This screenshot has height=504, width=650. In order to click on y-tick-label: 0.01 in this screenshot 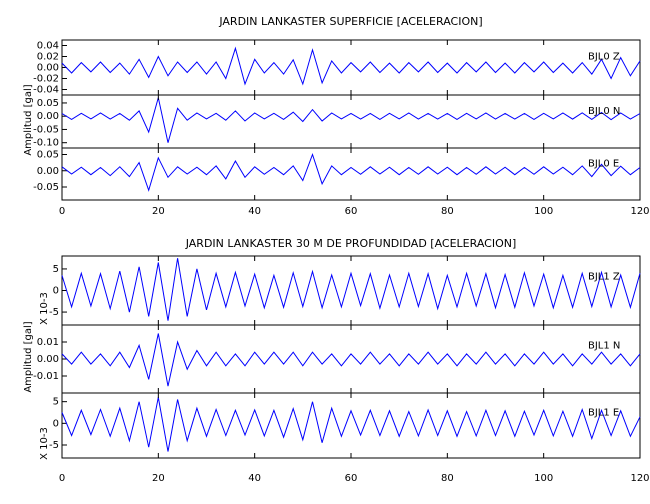, I will do `click(48, 342)`.